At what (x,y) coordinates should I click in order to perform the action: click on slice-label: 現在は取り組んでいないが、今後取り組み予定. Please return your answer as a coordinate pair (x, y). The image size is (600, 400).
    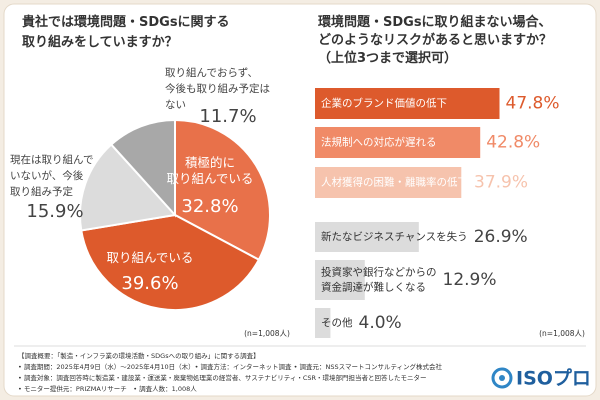
    Looking at the image, I should click on (51, 175).